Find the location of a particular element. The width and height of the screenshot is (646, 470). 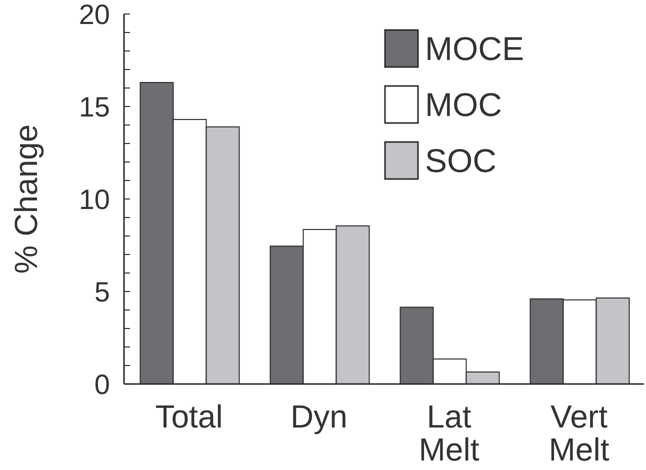

y-tick-label: 15 is located at coordinates (94, 107).